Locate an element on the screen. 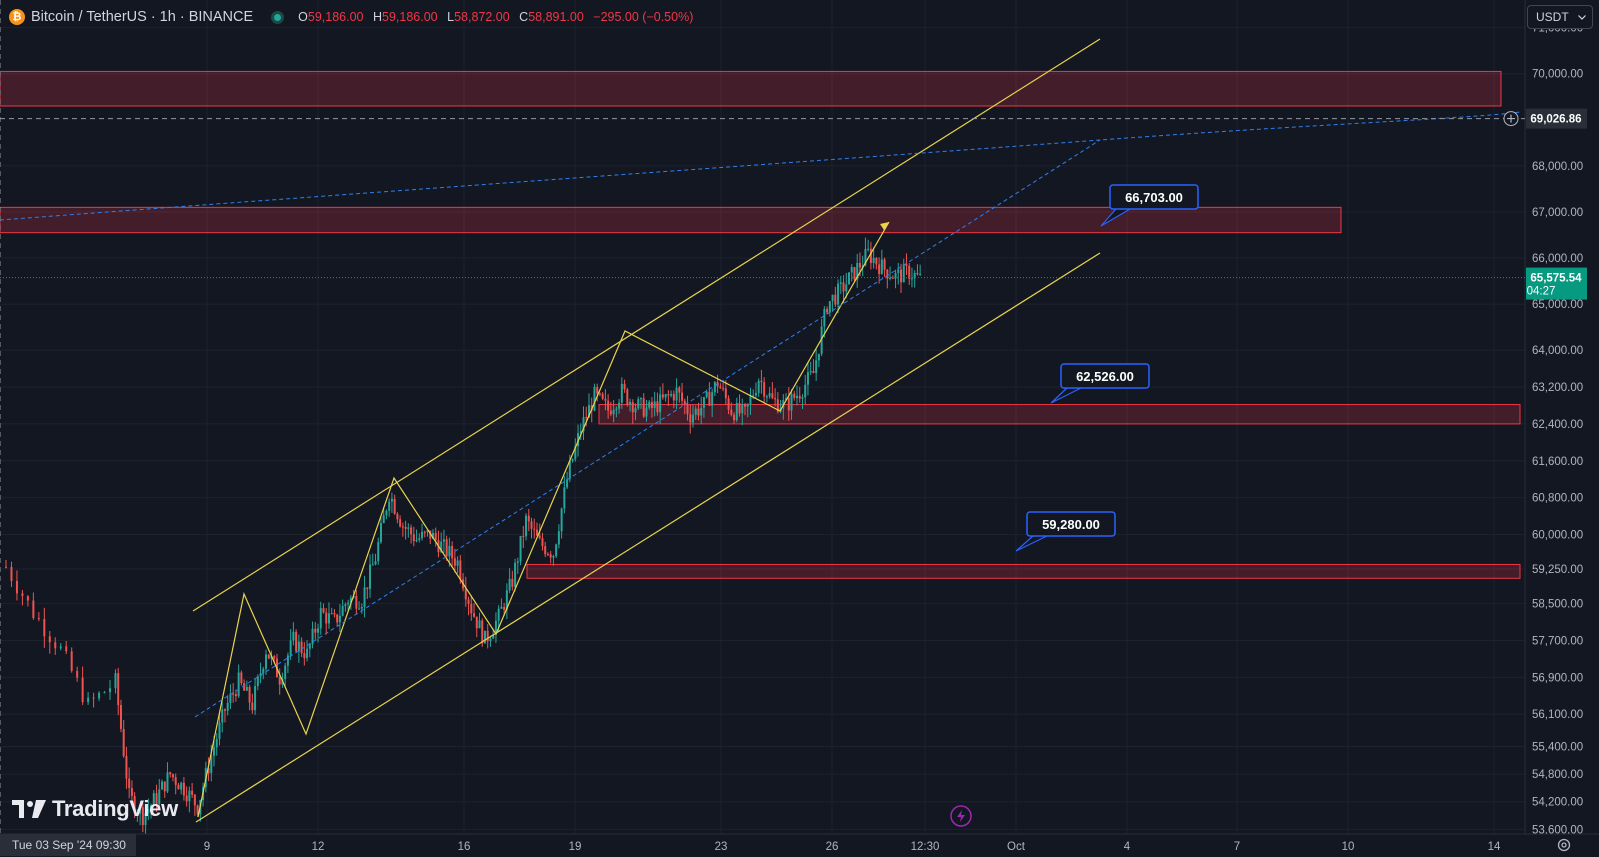  replay-button is located at coordinates (961, 816).